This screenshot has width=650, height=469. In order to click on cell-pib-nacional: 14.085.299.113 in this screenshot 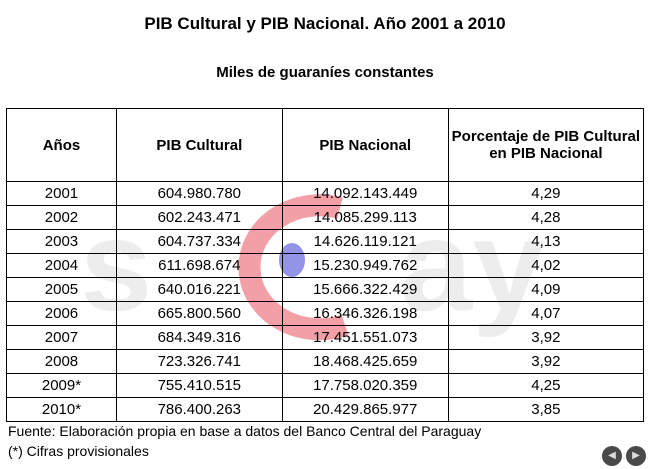, I will do `click(365, 217)`.